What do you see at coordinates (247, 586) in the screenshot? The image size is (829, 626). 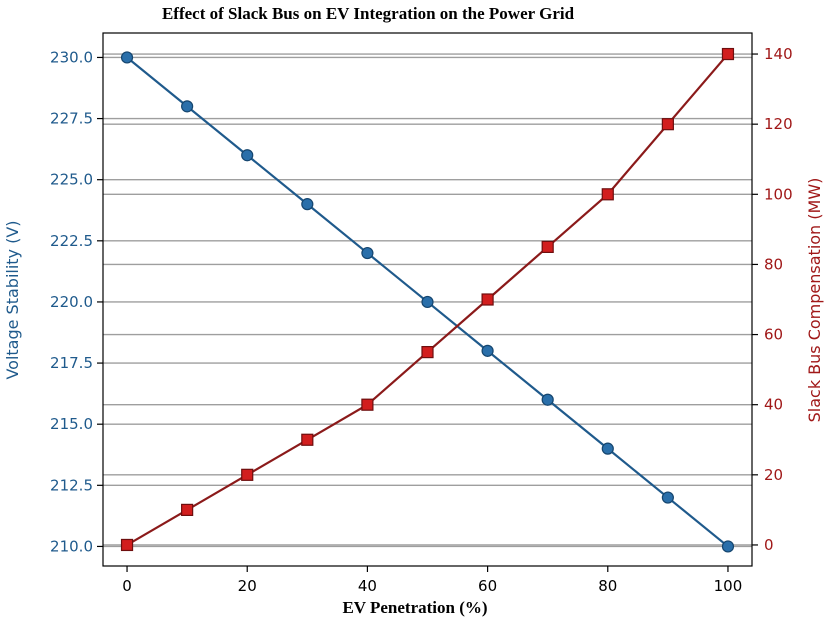 I see `x-tick-label: 20` at bounding box center [247, 586].